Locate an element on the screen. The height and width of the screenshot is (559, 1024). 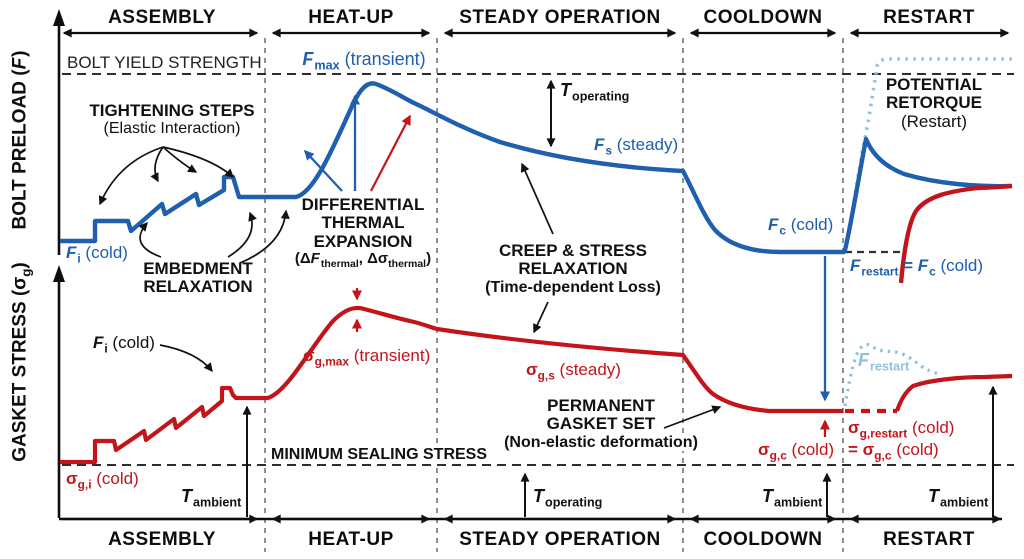
phase-header-top-steady: STEADY OPERATION is located at coordinates (560, 17).